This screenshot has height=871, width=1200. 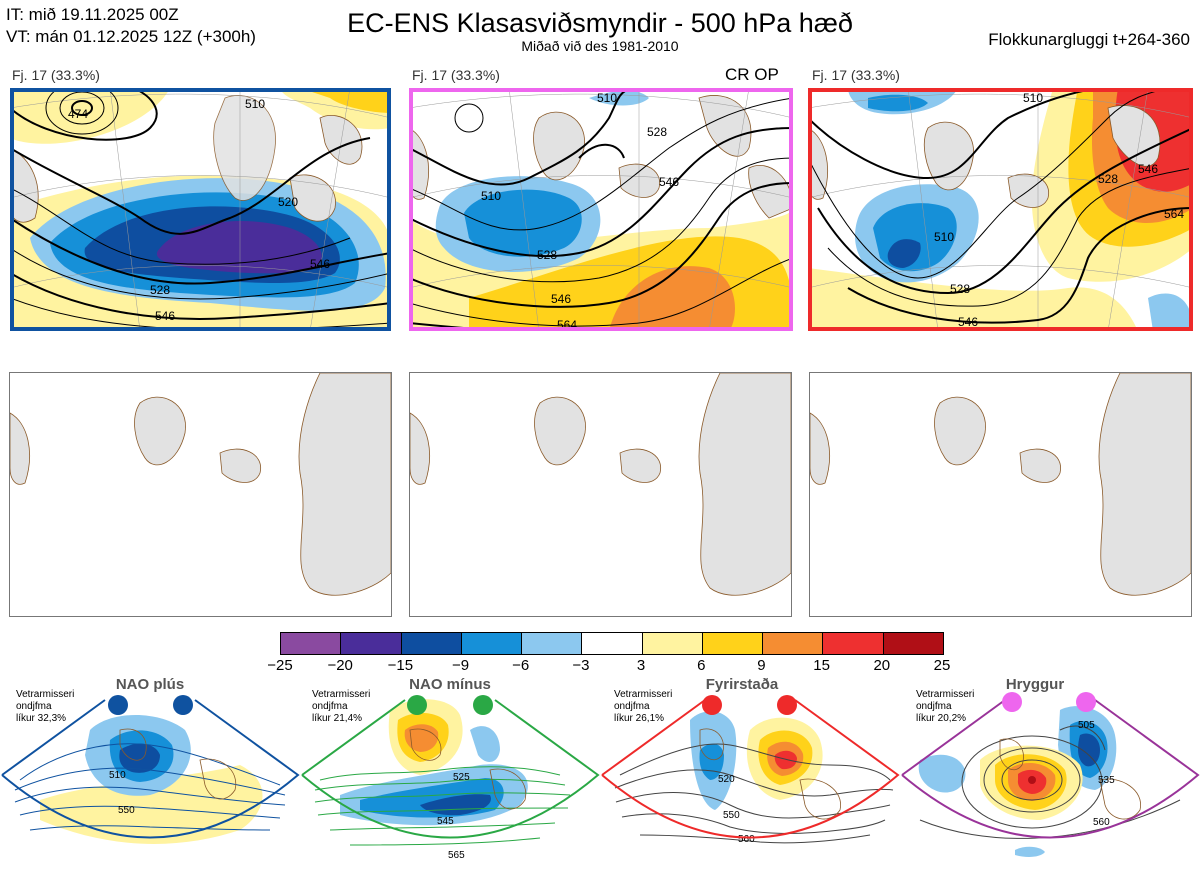 I want to click on page-subtitle: Miðað við des 1981-2010, so click(x=600, y=46).